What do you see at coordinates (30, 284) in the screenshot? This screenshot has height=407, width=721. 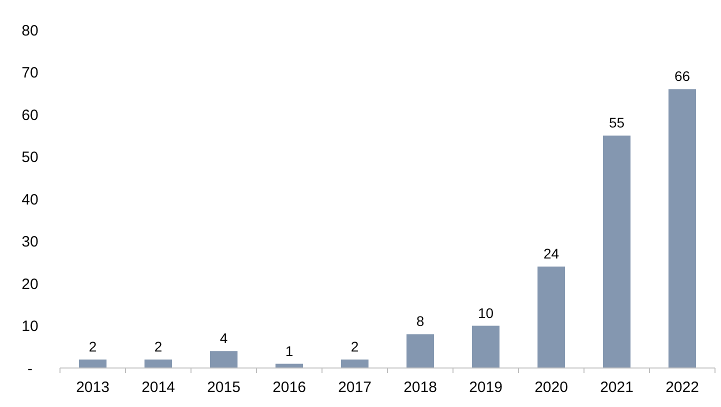 I see `y-tick-label: 20` at bounding box center [30, 284].